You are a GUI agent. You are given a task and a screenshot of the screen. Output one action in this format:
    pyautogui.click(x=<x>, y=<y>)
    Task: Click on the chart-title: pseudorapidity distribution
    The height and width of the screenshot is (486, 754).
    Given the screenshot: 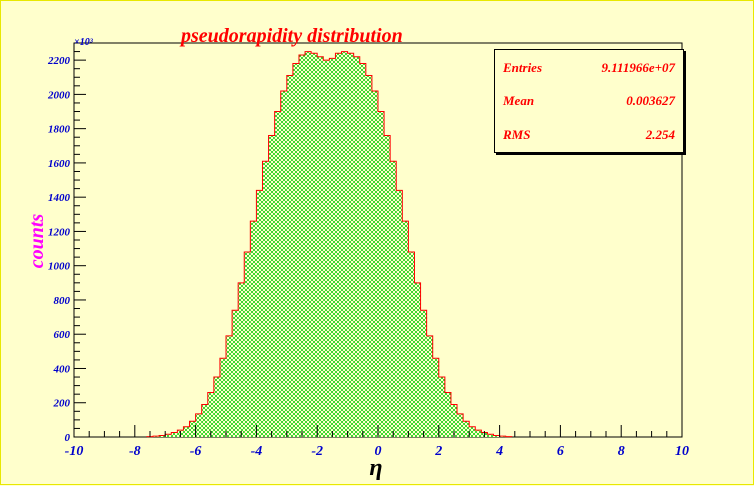 What is the action you would take?
    pyautogui.click(x=292, y=36)
    